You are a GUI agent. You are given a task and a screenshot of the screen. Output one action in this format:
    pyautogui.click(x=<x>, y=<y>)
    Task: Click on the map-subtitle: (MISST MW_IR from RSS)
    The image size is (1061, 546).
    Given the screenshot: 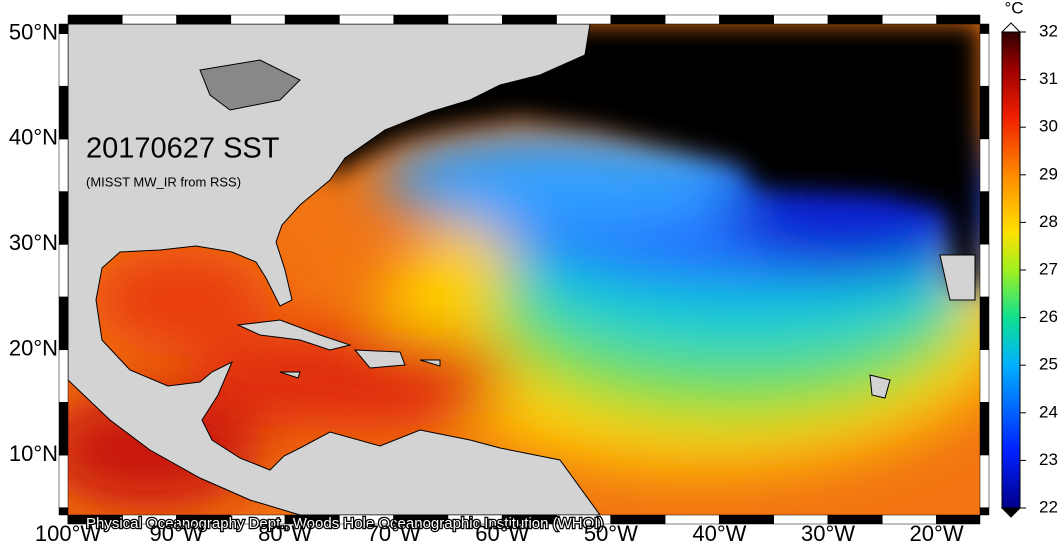 What is the action you would take?
    pyautogui.click(x=163, y=181)
    